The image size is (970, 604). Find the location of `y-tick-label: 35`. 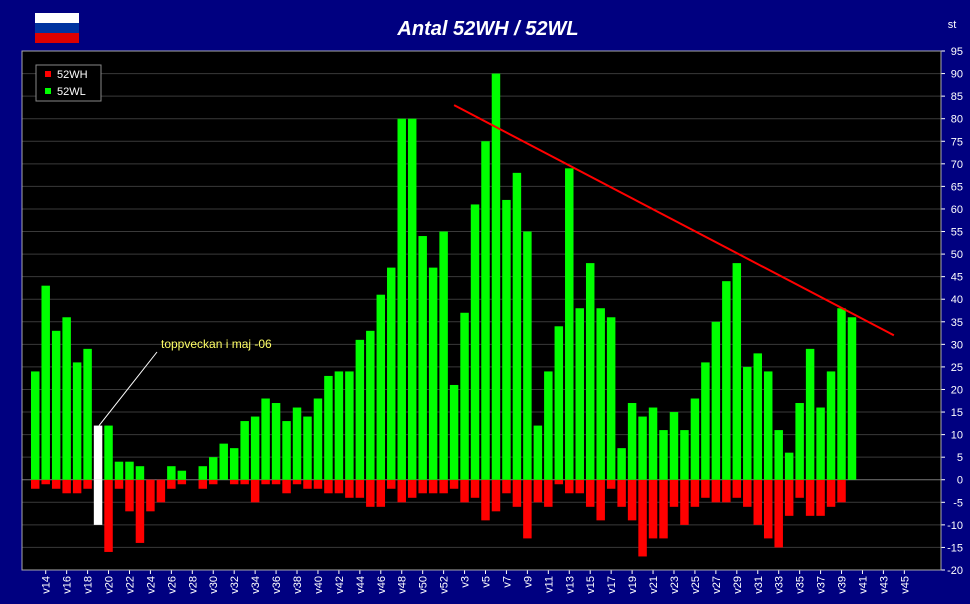

y-tick-label: 35 is located at coordinates (957, 323).